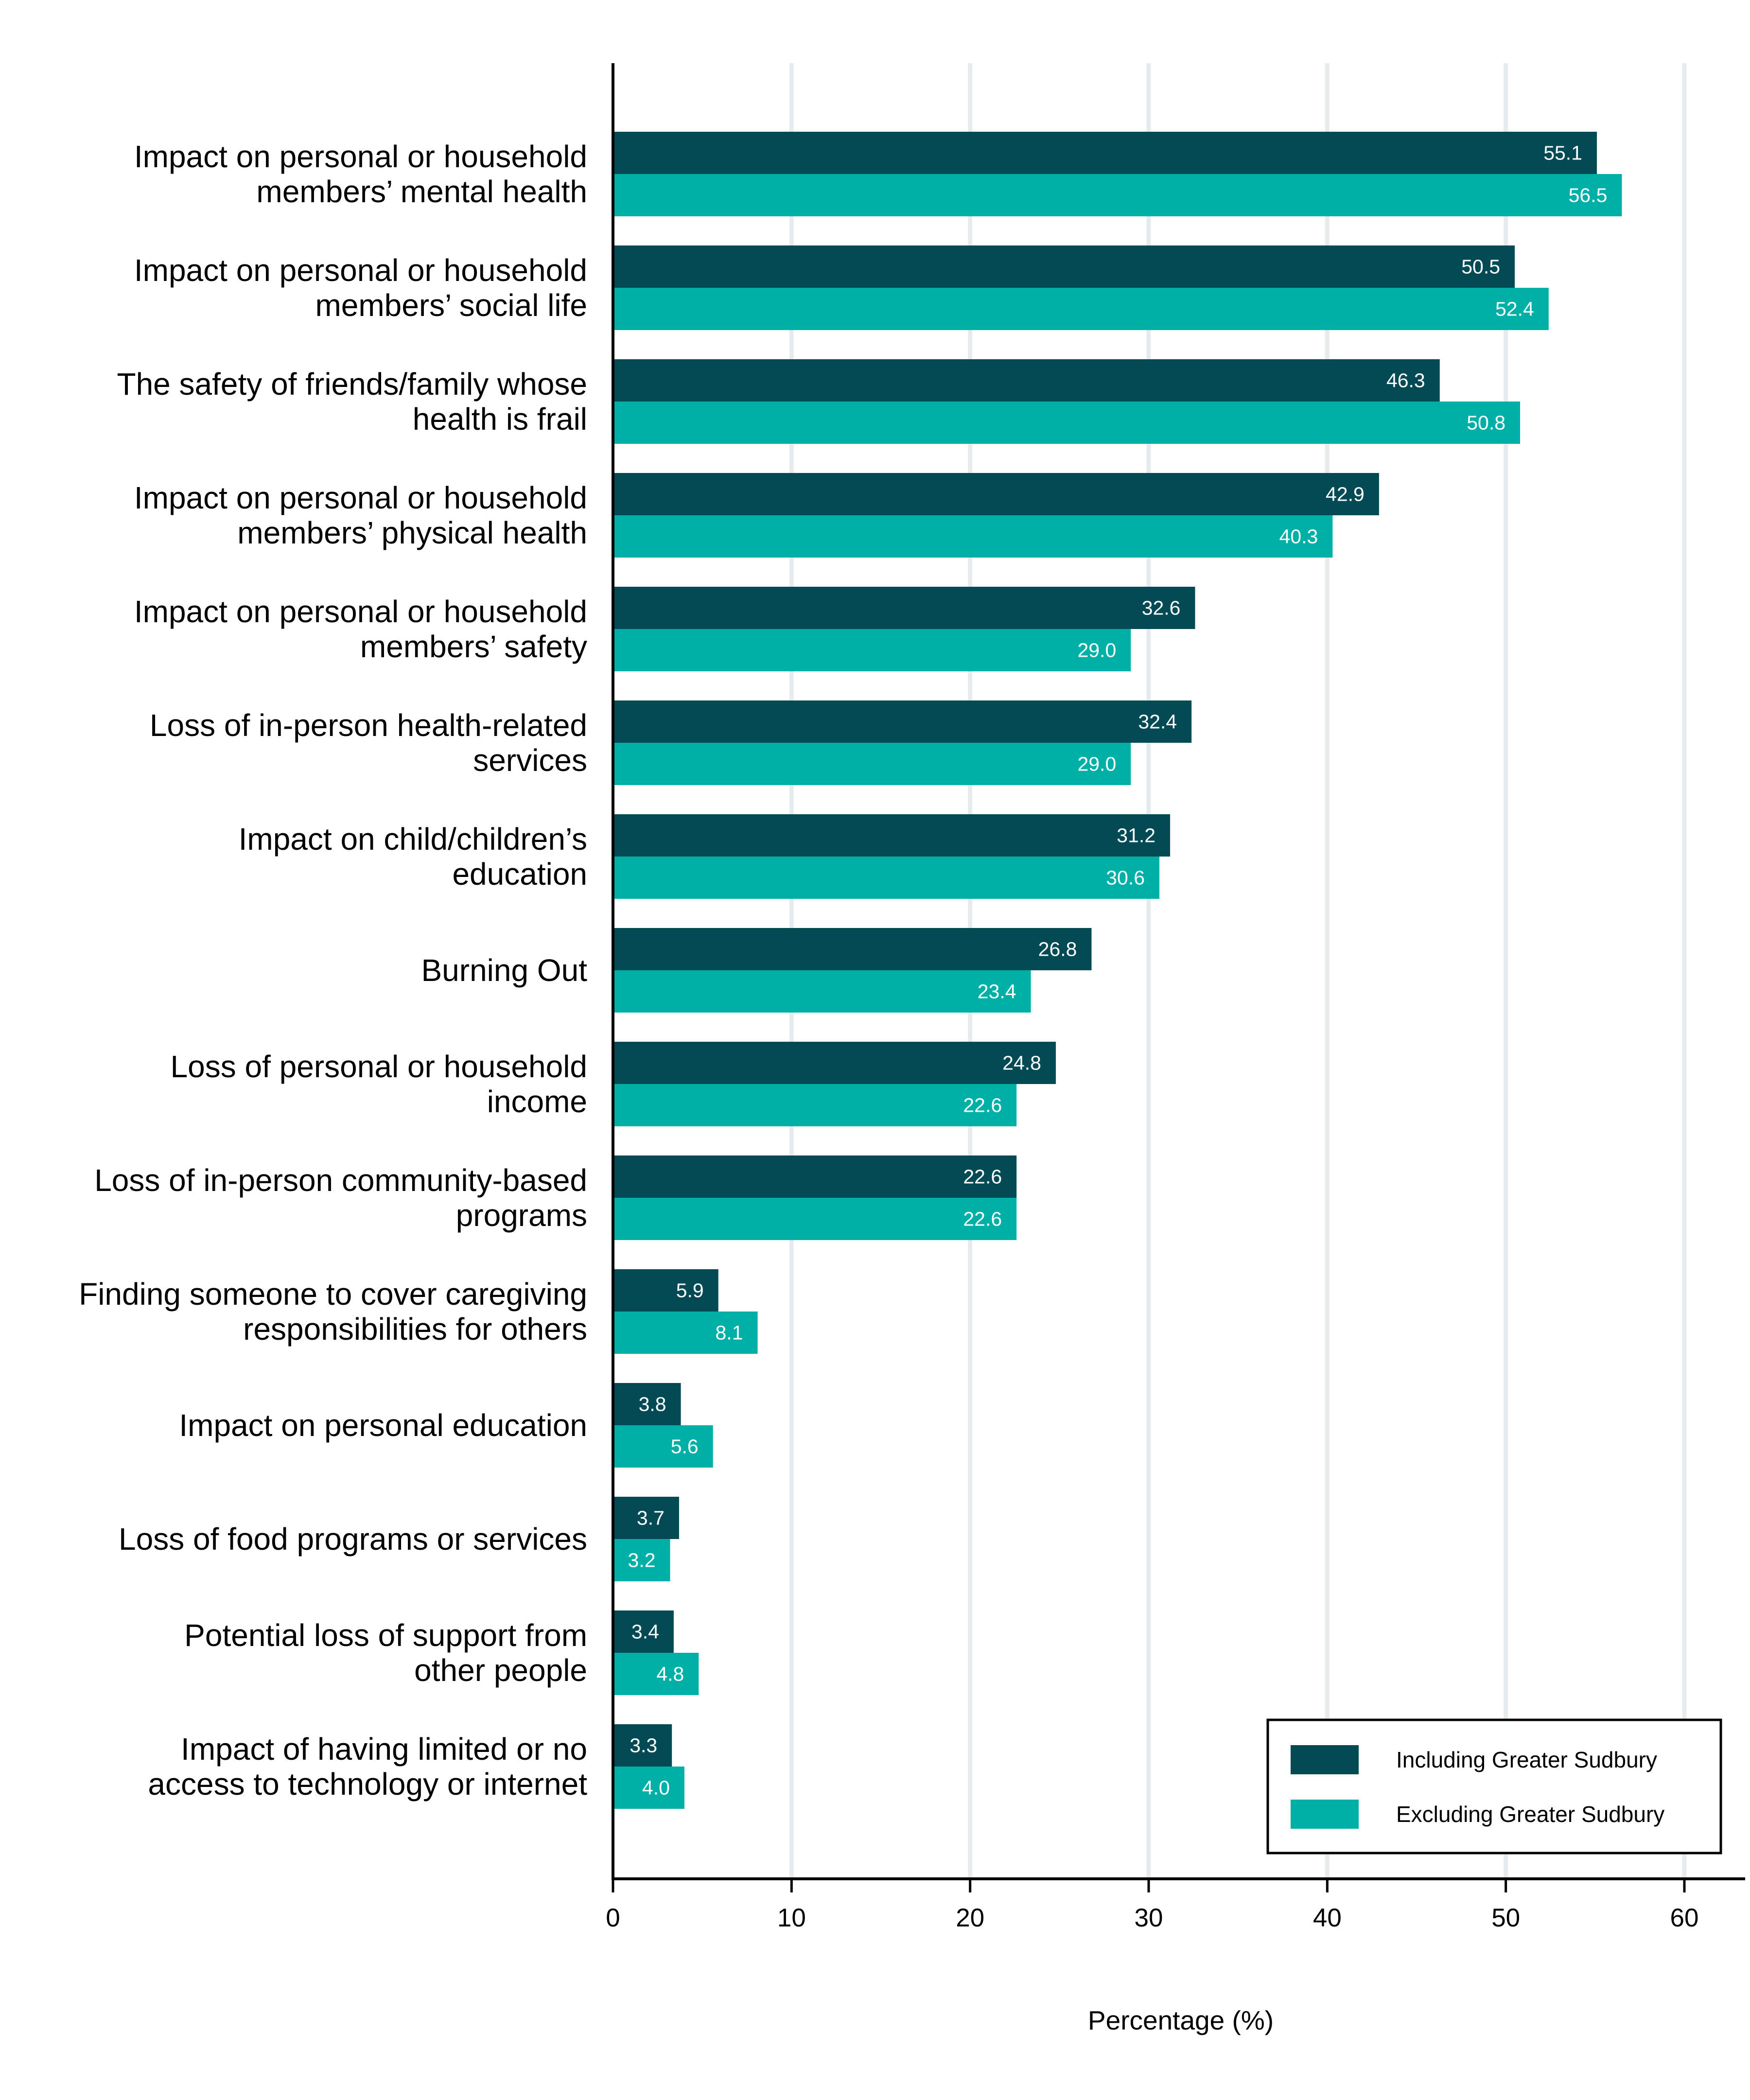  Describe the element at coordinates (1562, 153) in the screenshot. I see `data-label: 55.1` at that location.